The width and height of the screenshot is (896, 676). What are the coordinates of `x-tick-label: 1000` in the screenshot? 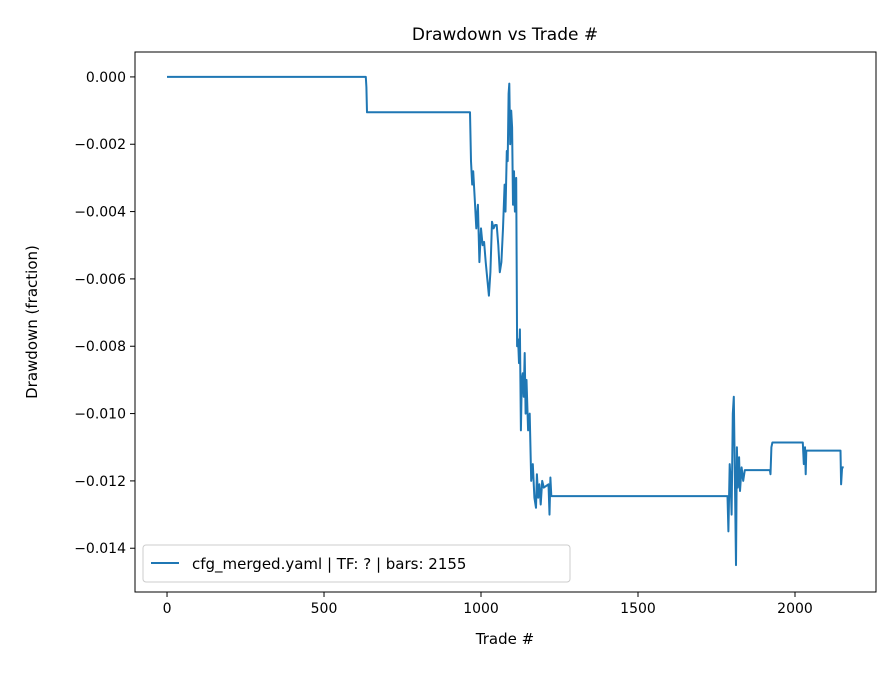 It's located at (481, 609).